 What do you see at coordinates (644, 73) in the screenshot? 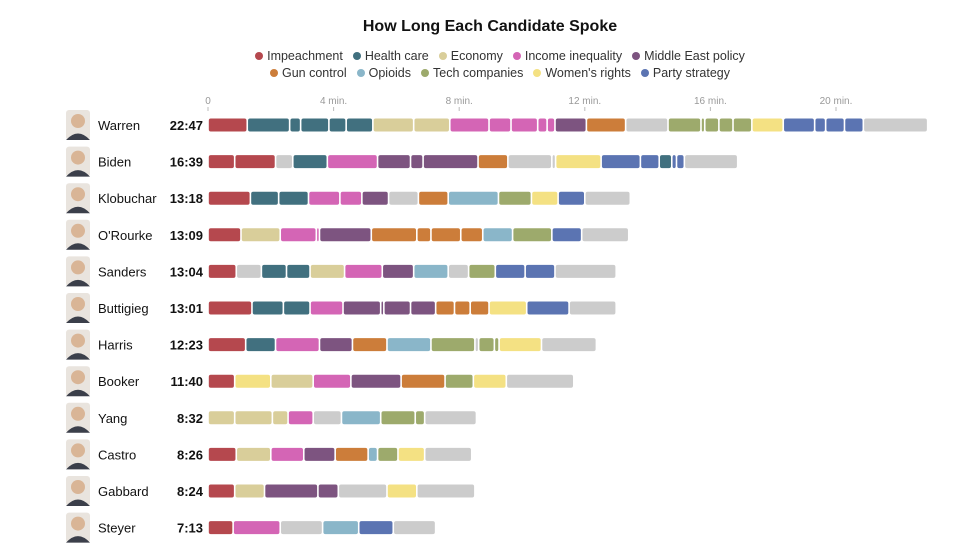
I see `legend-swatch-party` at bounding box center [644, 73].